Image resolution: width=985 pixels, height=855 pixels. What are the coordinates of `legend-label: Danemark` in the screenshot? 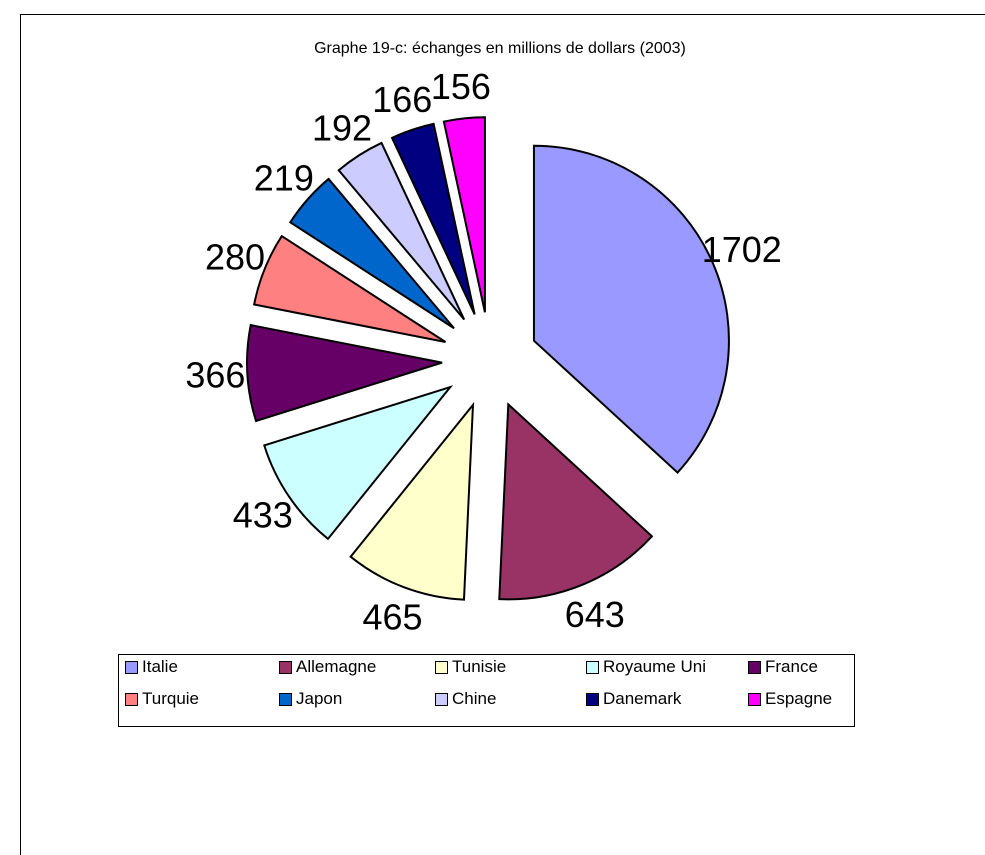 It's located at (642, 698).